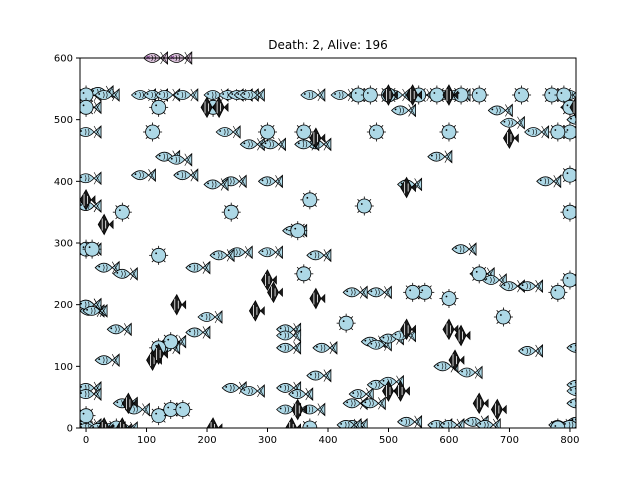 The width and height of the screenshot is (640, 480). Describe the element at coordinates (206, 440) in the screenshot. I see `x-tick-label: 200` at that location.